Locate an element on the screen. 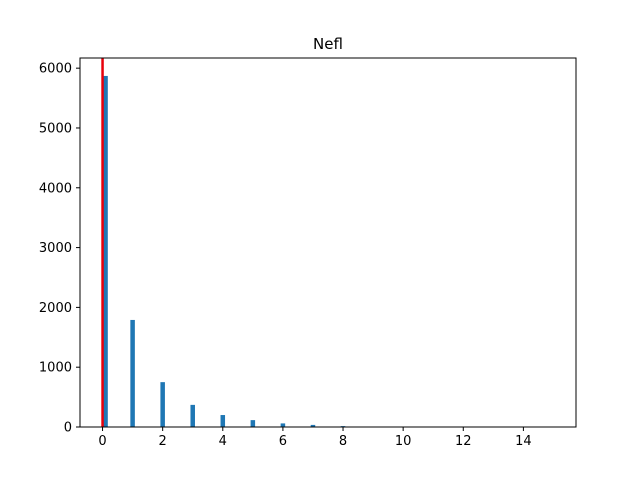 The width and height of the screenshot is (640, 480). y-tick-label: 2000 is located at coordinates (55, 308).